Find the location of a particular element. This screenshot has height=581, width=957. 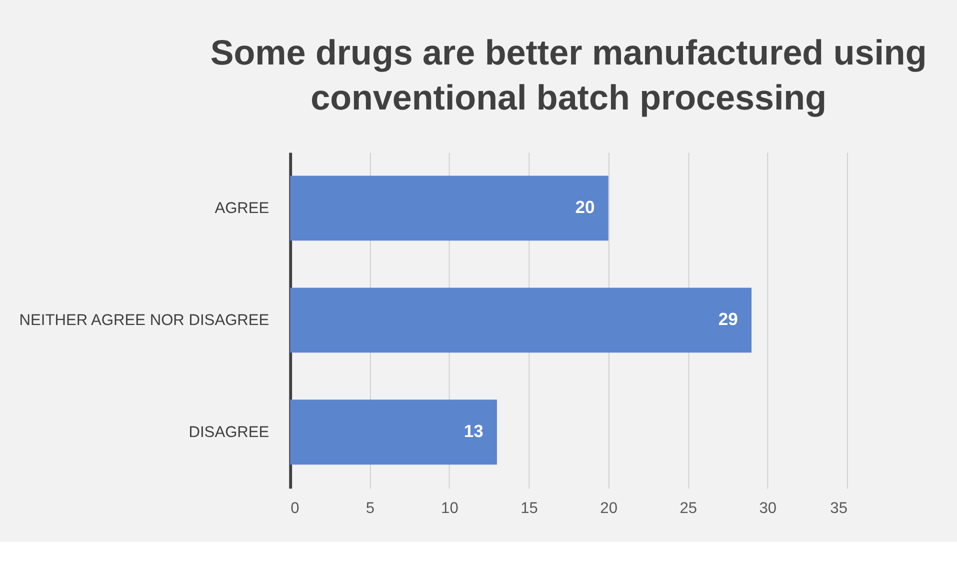

y-tick-label: AGREE is located at coordinates (242, 209).